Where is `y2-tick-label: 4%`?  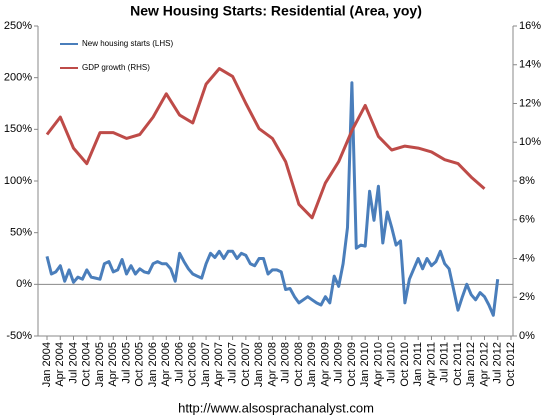 y2-tick-label: 4% is located at coordinates (527, 258).